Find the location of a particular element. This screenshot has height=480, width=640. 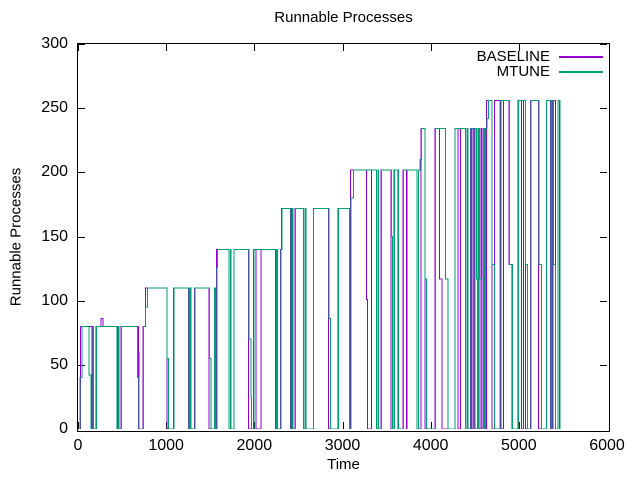

x-axis-label: Time is located at coordinates (343, 464).